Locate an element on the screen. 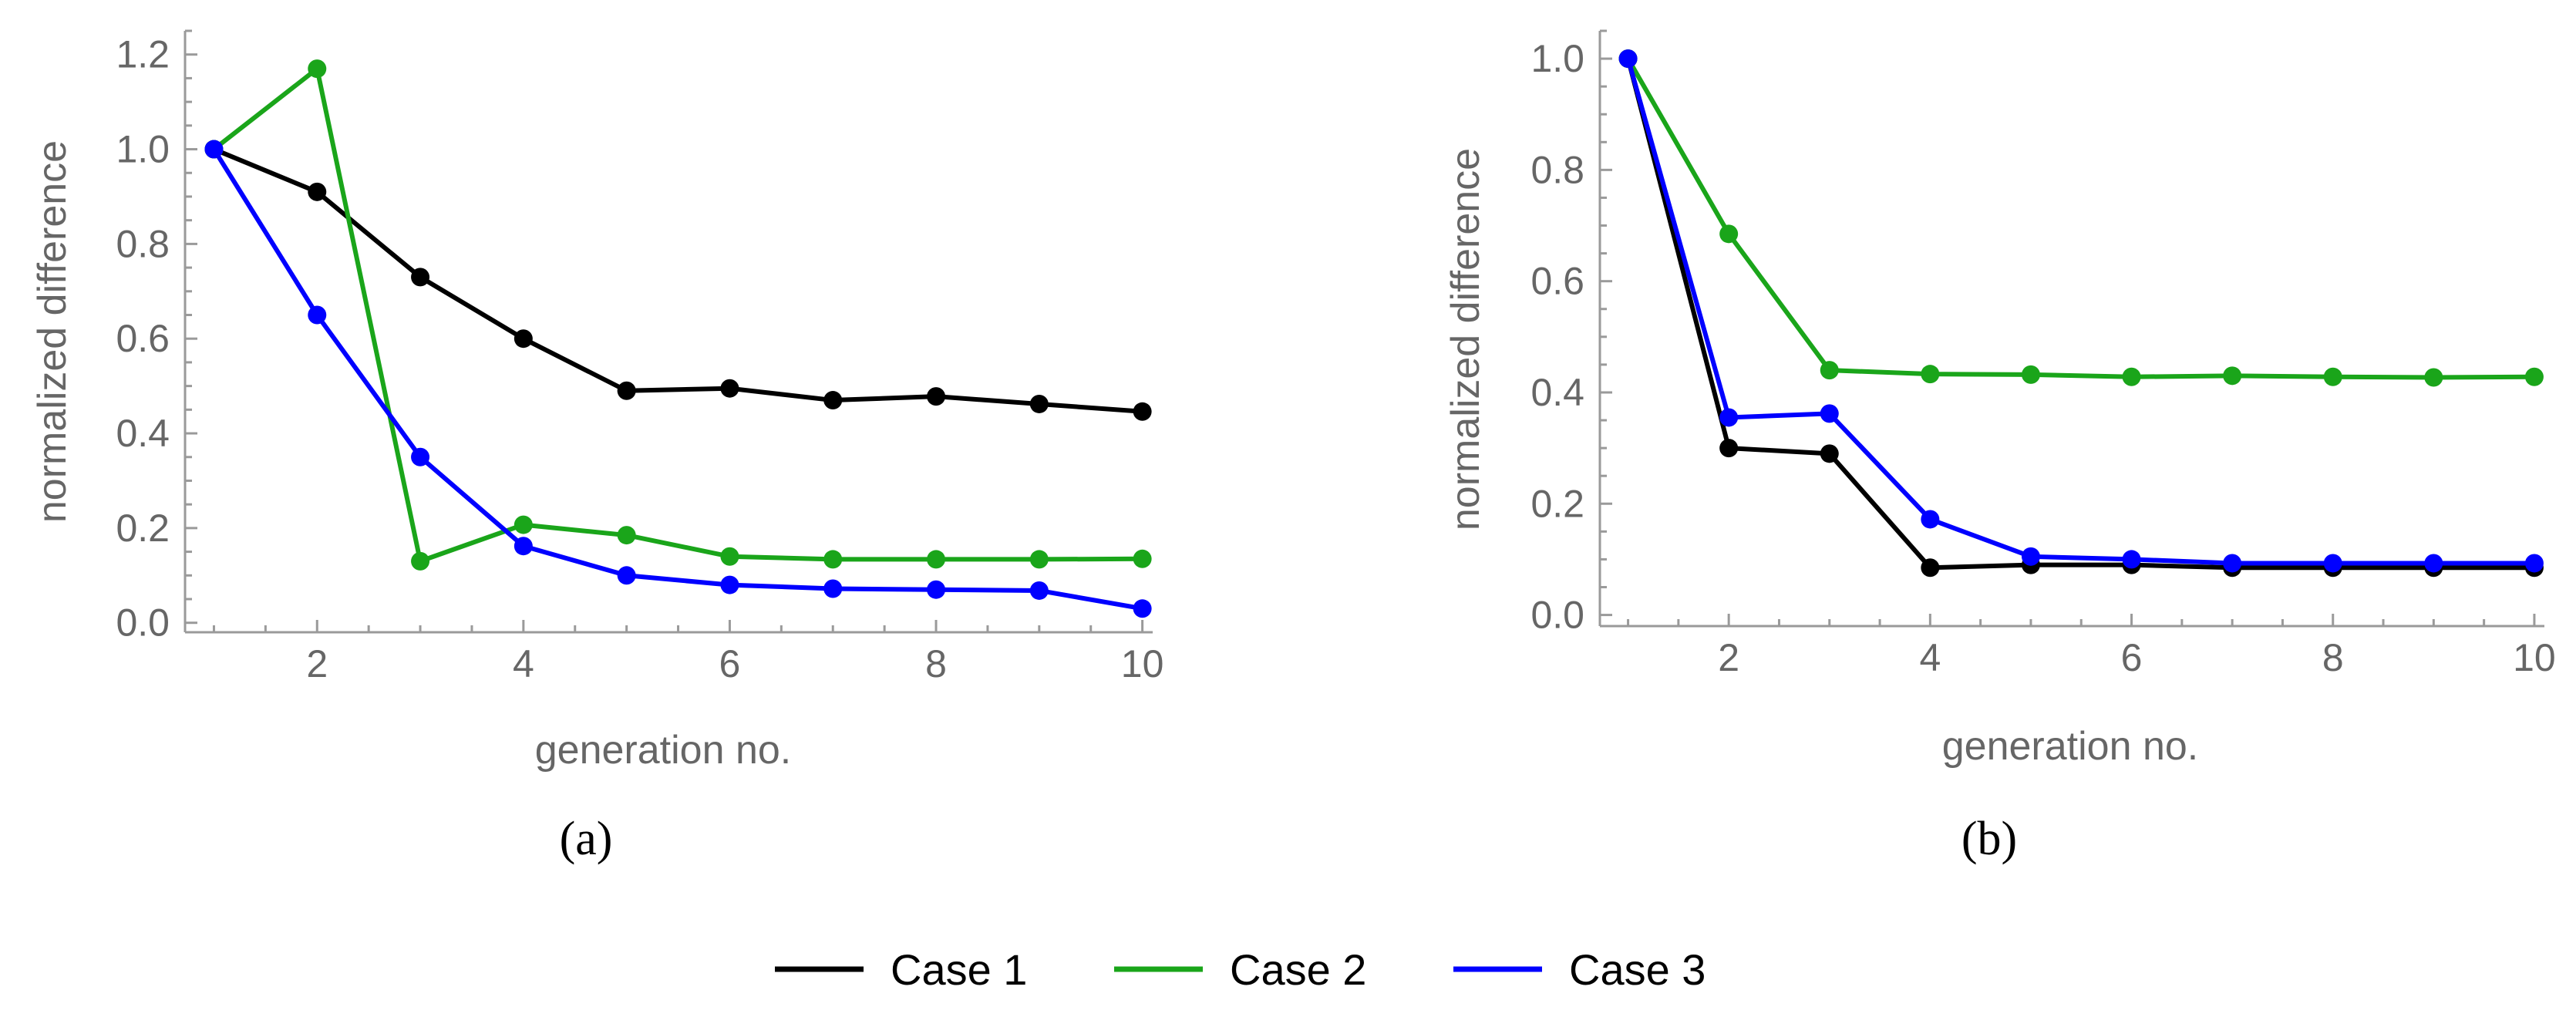 The height and width of the screenshot is (1017, 2576). series-line-case-2-b is located at coordinates (2079, 218).